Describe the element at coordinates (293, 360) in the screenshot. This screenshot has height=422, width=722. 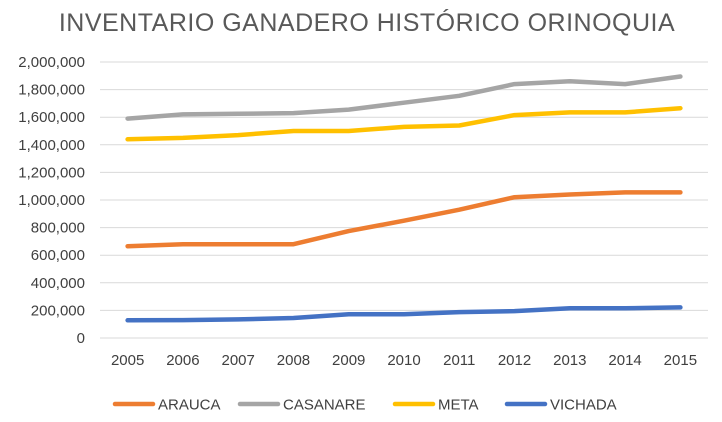
I see `x-tick-label: 2008` at that location.